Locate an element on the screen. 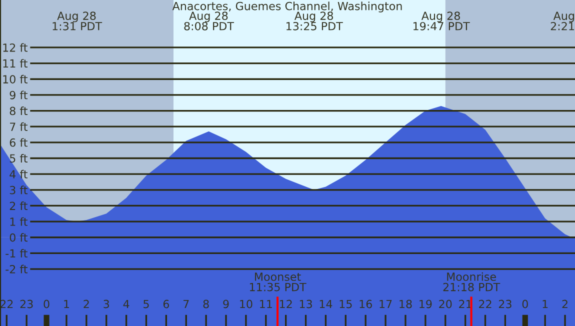 The height and width of the screenshot is (326, 575). x-tick-label: 17 is located at coordinates (386, 304).